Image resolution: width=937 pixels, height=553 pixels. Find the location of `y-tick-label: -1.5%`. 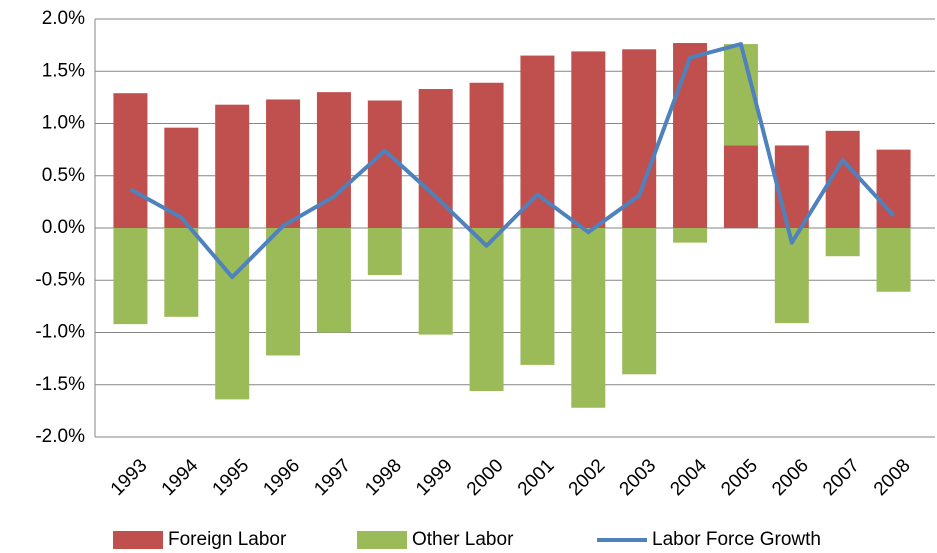

y-tick-label: -1.5% is located at coordinates (60, 384).